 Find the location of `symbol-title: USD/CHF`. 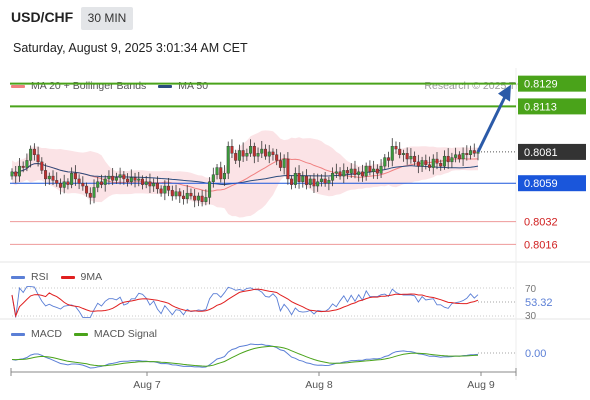

symbol-title: USD/CHF is located at coordinates (42, 17).